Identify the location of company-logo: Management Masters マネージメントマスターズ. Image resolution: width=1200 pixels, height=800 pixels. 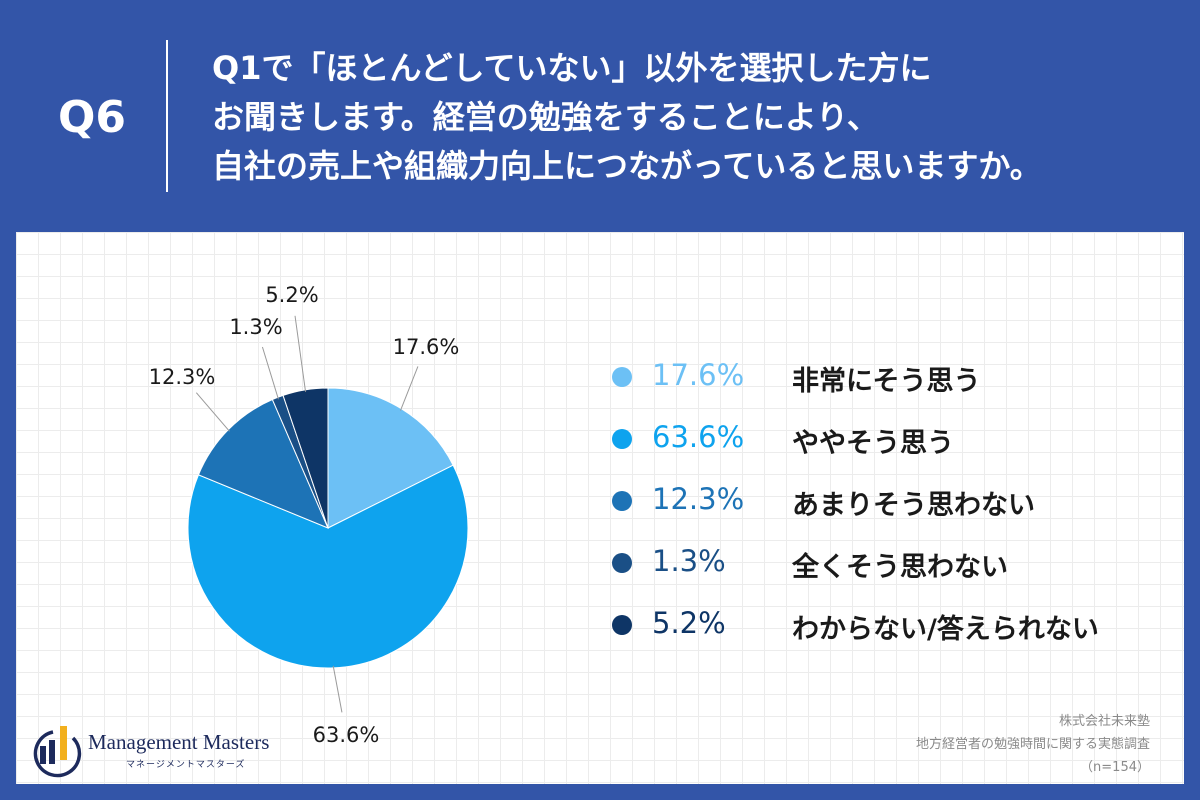
(176, 752).